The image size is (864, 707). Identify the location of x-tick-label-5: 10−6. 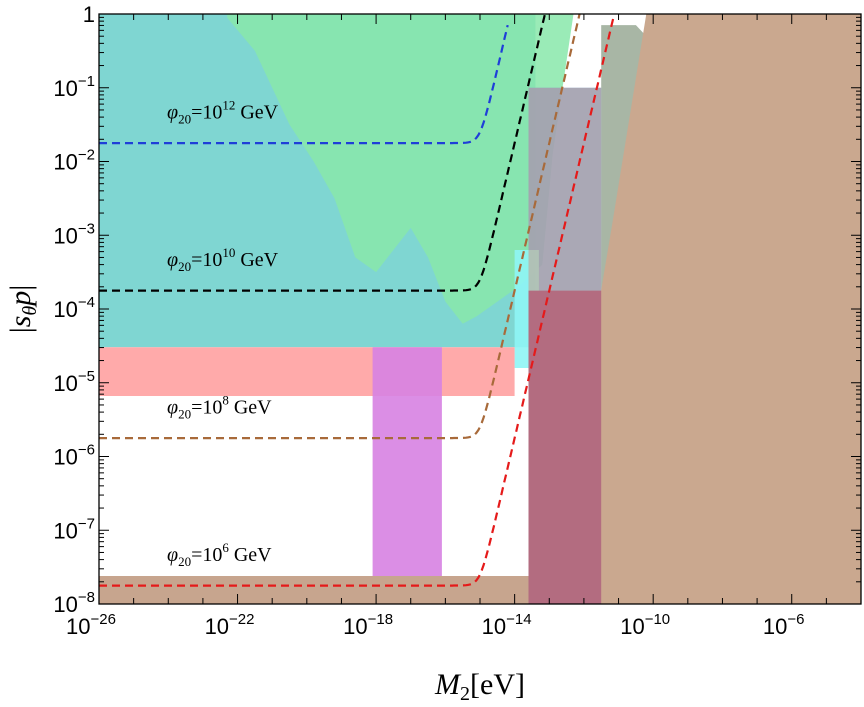
(784, 625).